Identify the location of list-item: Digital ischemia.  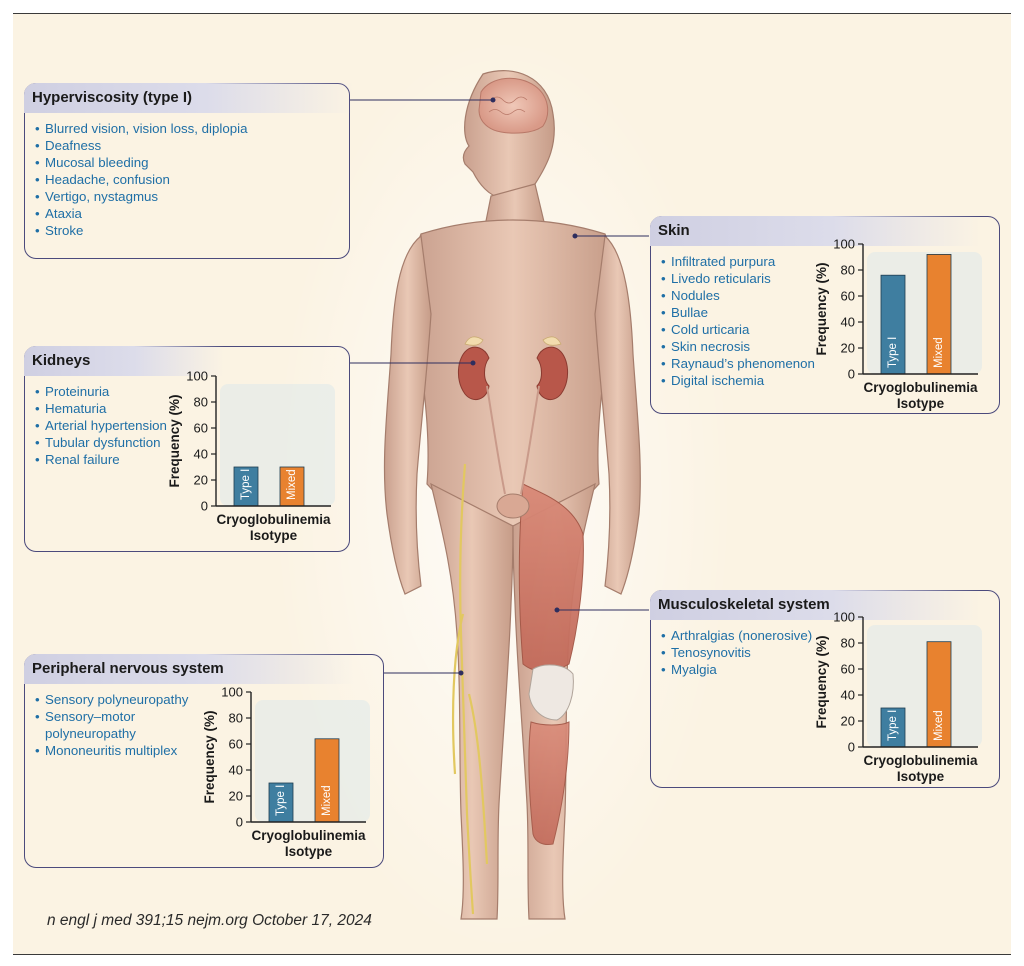
(738, 380).